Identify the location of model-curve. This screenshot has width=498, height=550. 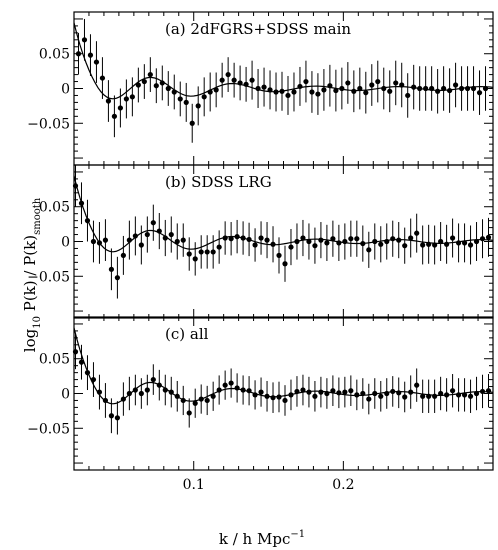
(283, 366).